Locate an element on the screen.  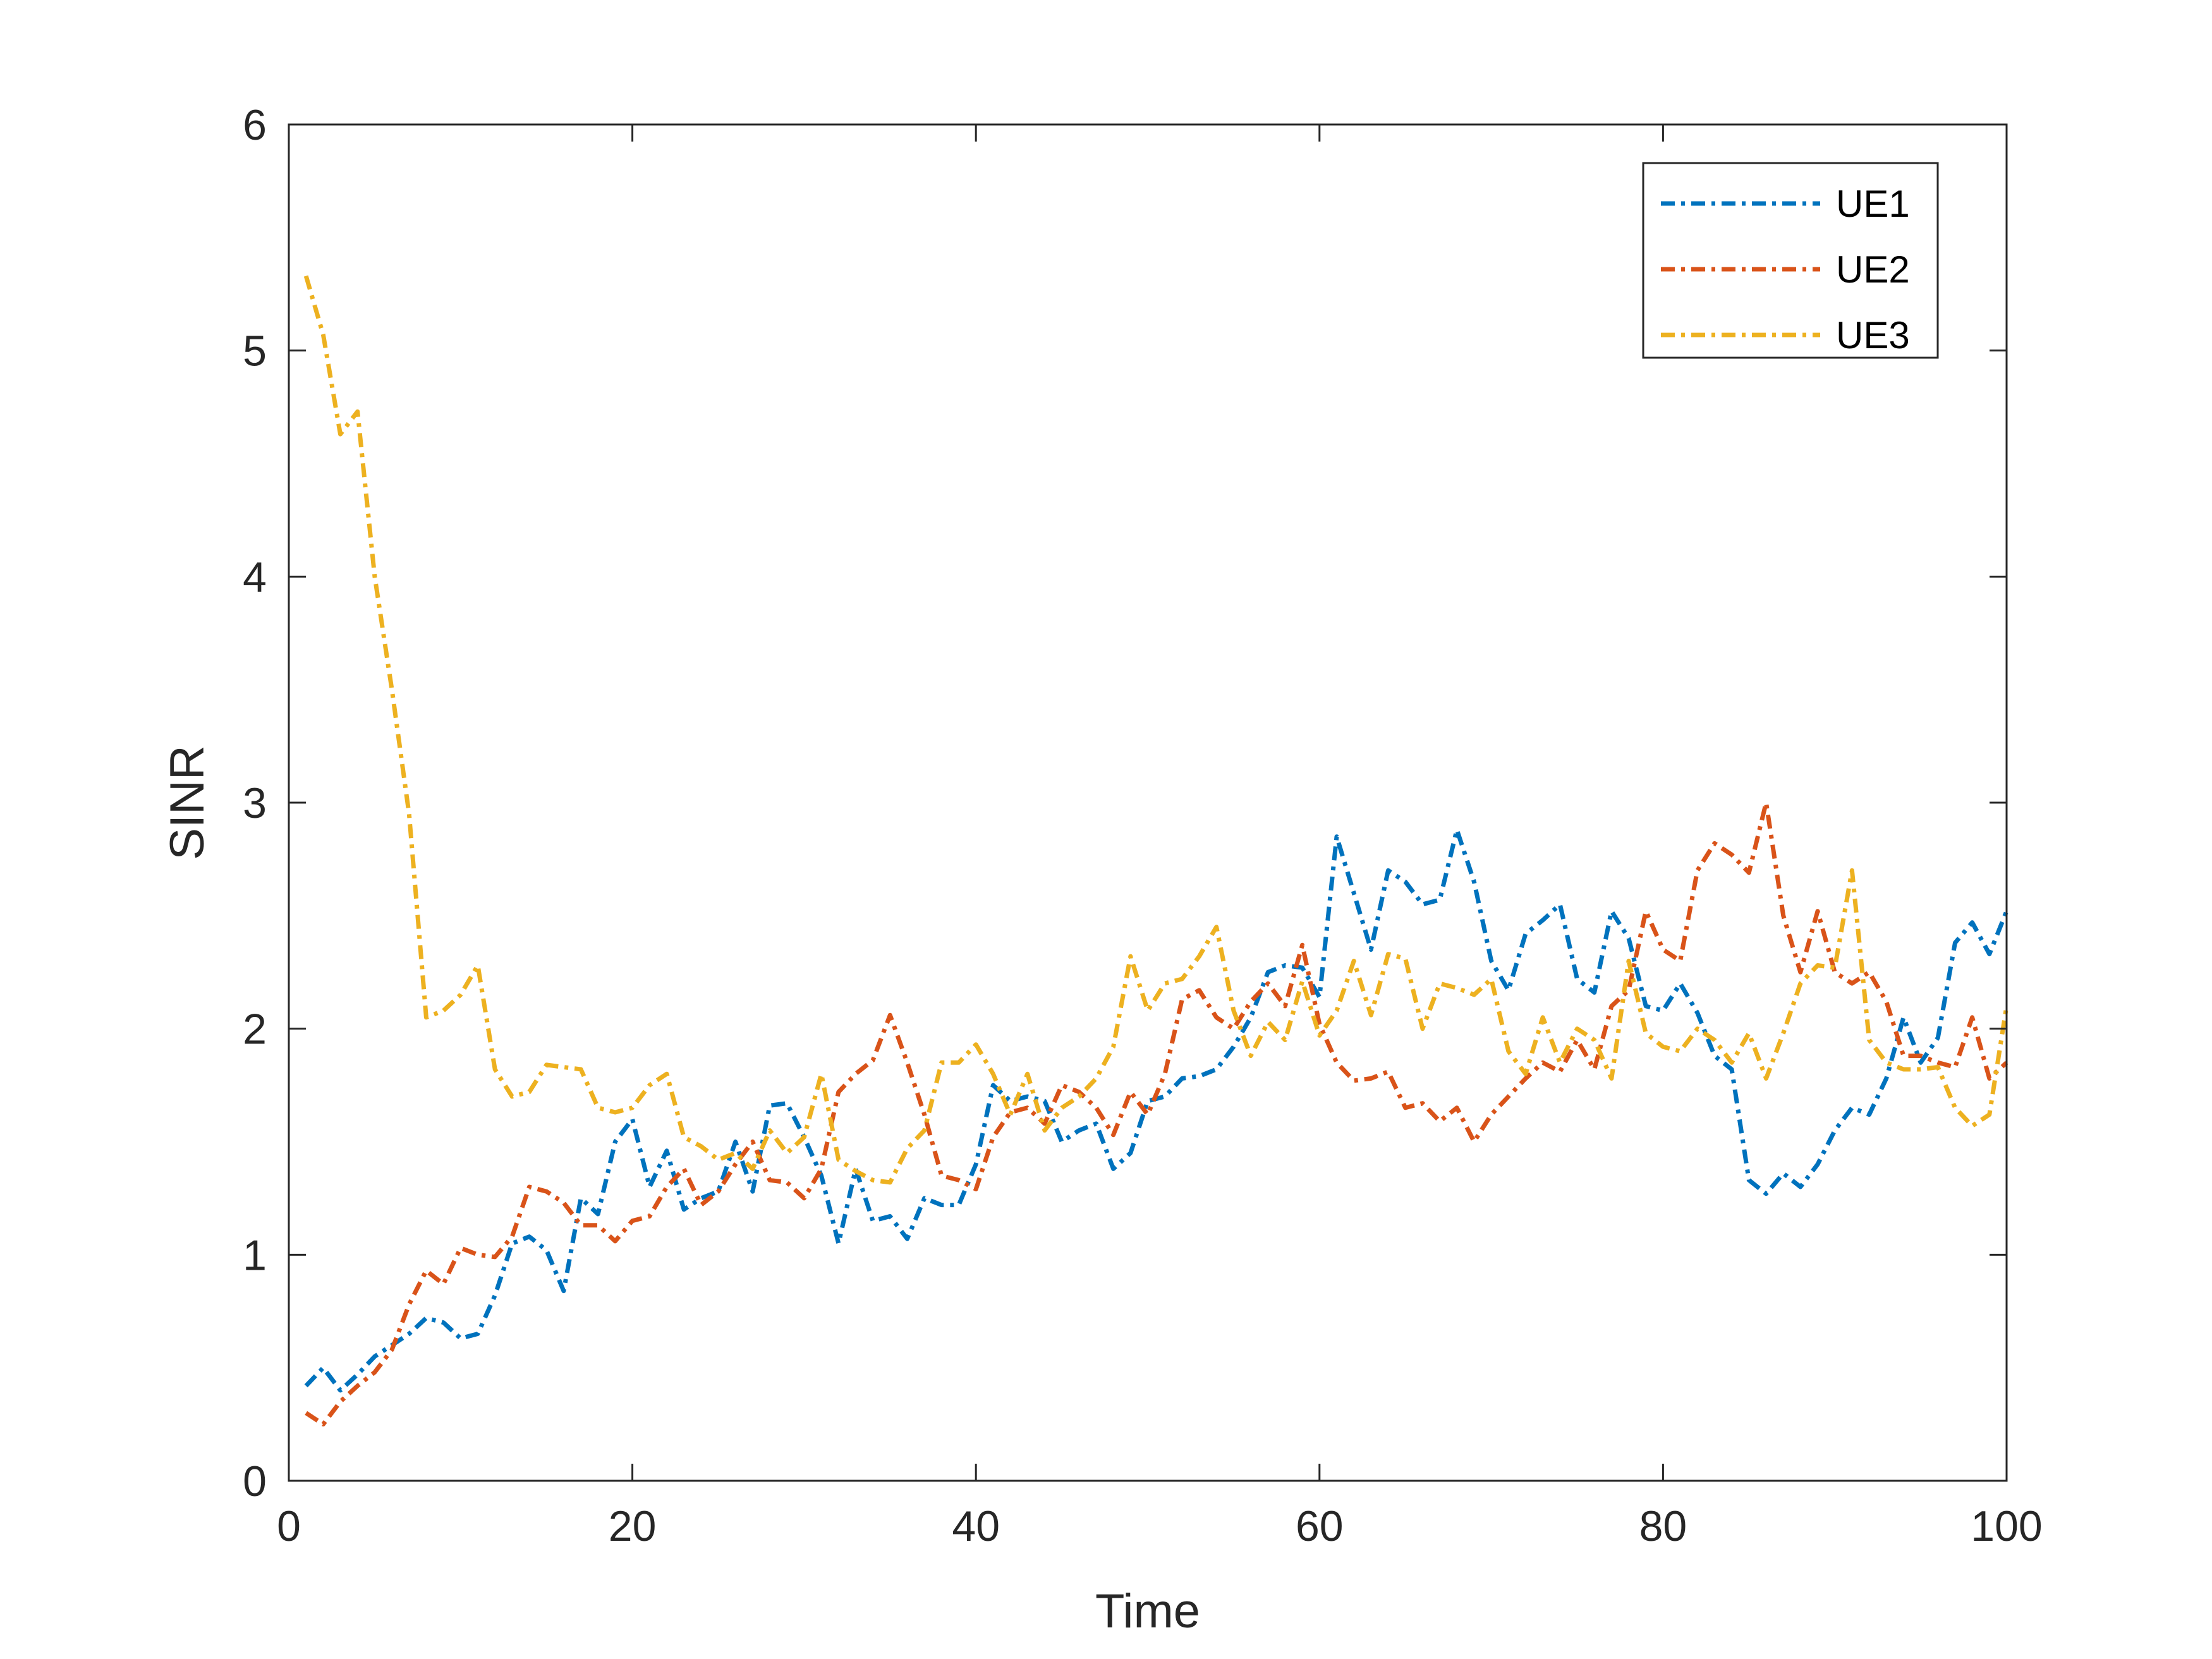
y-tick-label: 5 is located at coordinates (255, 351).